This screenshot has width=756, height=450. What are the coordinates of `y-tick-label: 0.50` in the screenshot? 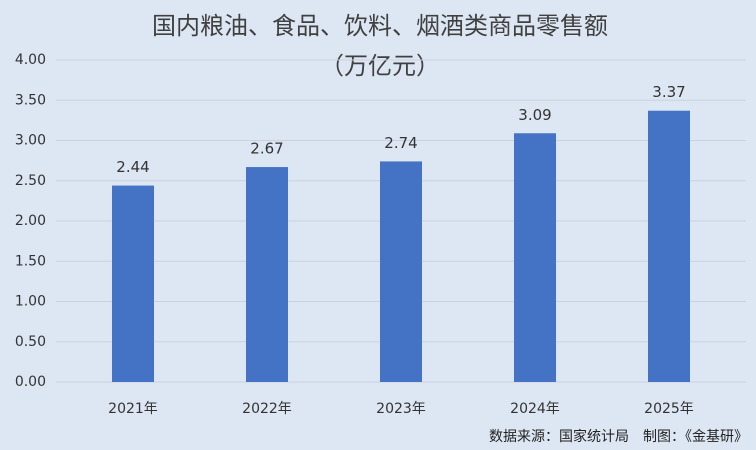 It's located at (30, 342).